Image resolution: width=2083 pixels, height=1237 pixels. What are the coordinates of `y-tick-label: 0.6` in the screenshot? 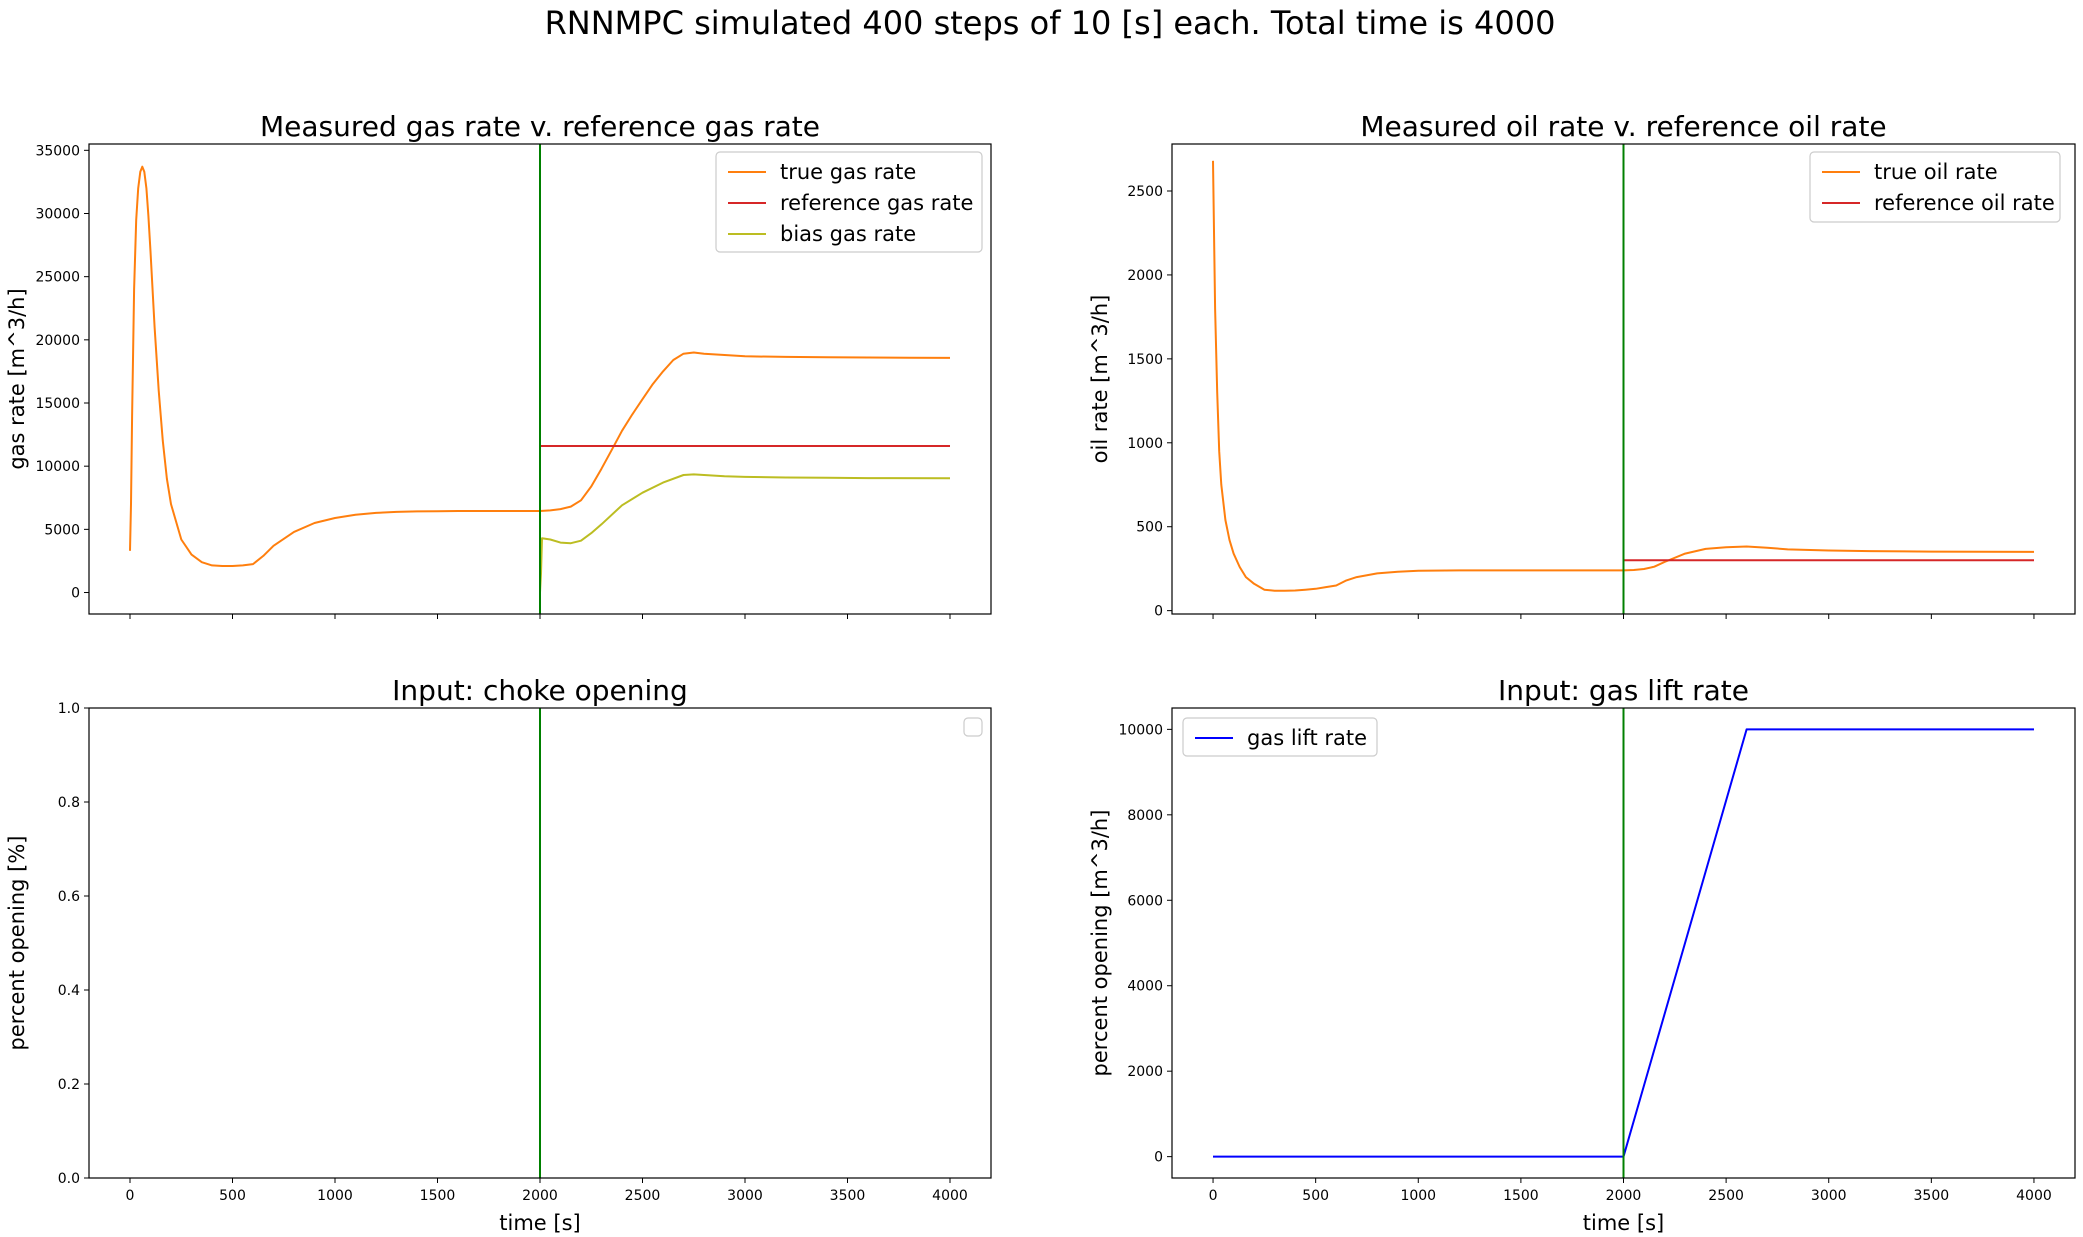 It's located at (69, 897).